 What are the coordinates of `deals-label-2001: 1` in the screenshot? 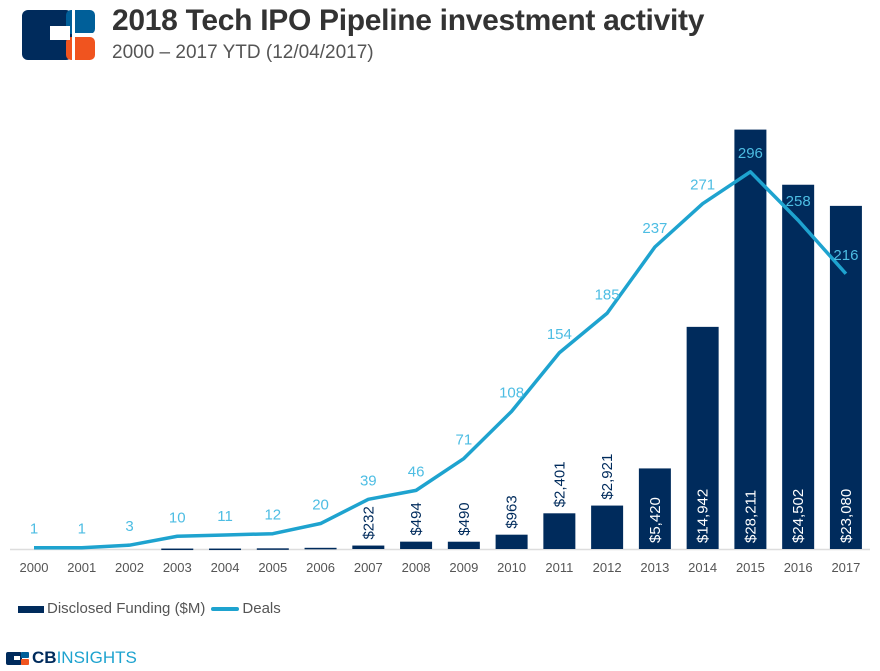 It's located at (82, 529).